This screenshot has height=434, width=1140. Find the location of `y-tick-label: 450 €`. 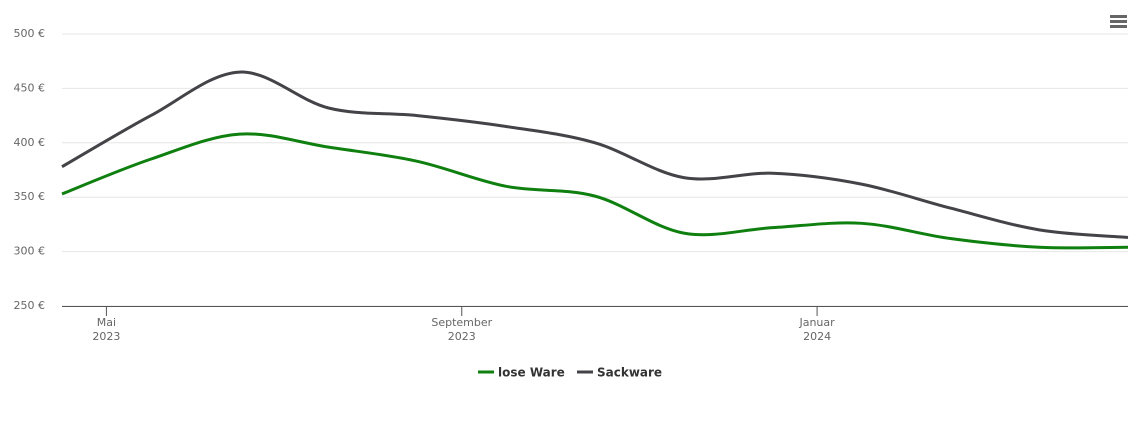

y-tick-label: 450 € is located at coordinates (30, 87).